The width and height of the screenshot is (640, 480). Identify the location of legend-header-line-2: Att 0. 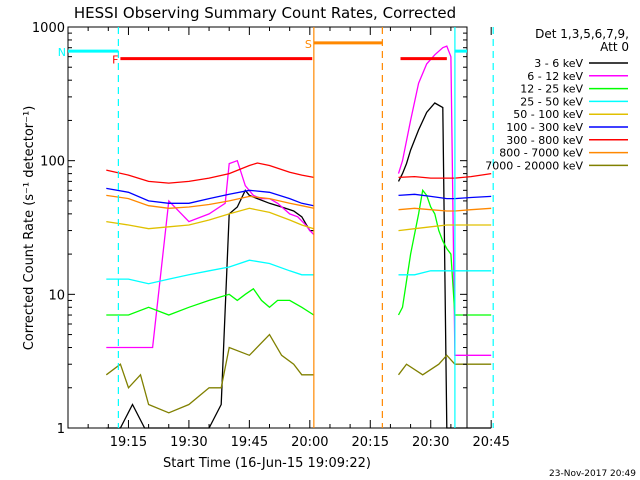
(614, 47).